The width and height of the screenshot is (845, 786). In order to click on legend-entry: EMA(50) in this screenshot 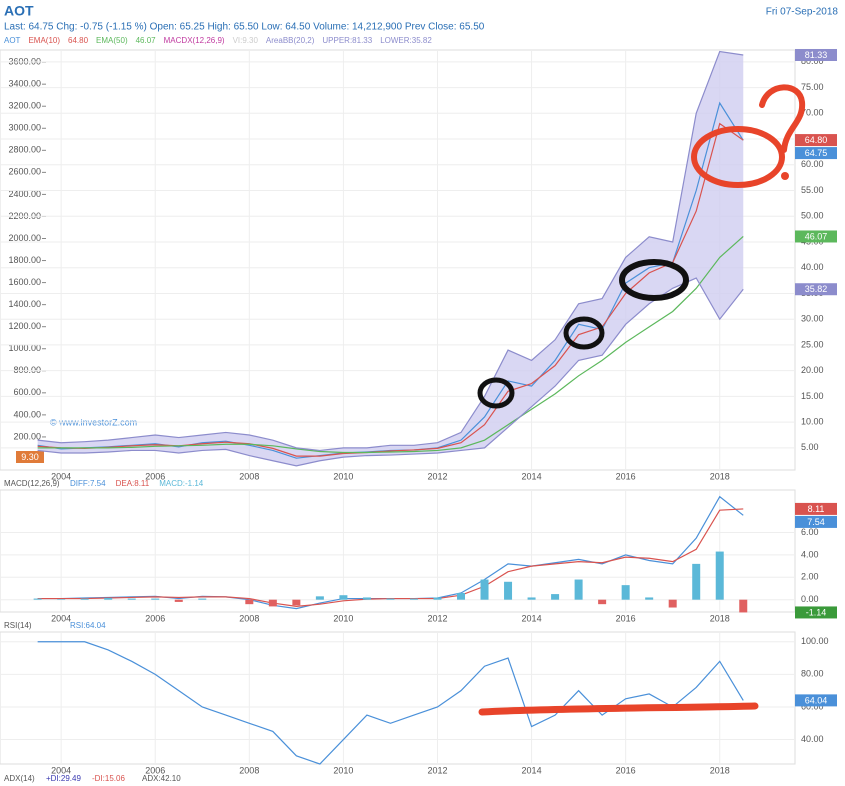, I will do `click(112, 40)`.